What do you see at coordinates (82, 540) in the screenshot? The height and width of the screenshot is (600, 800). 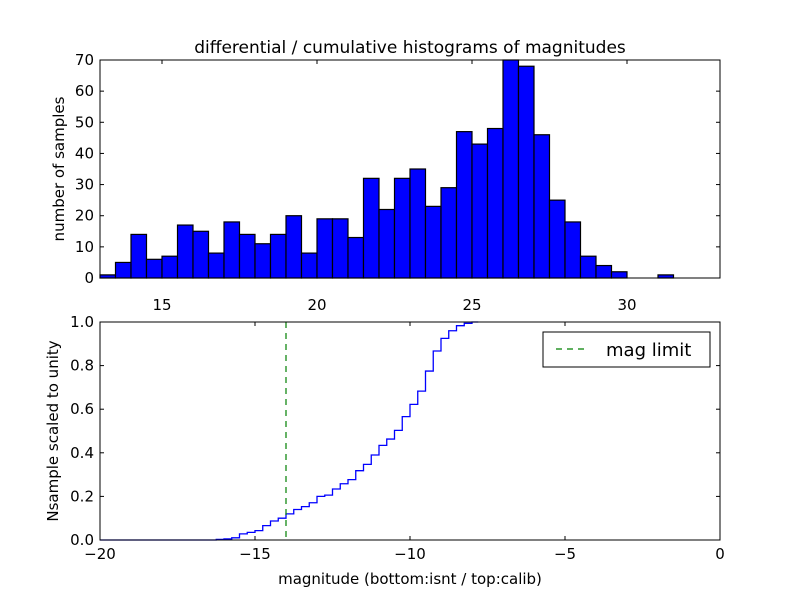 I see `y-tick-label: 0.0` at bounding box center [82, 540].